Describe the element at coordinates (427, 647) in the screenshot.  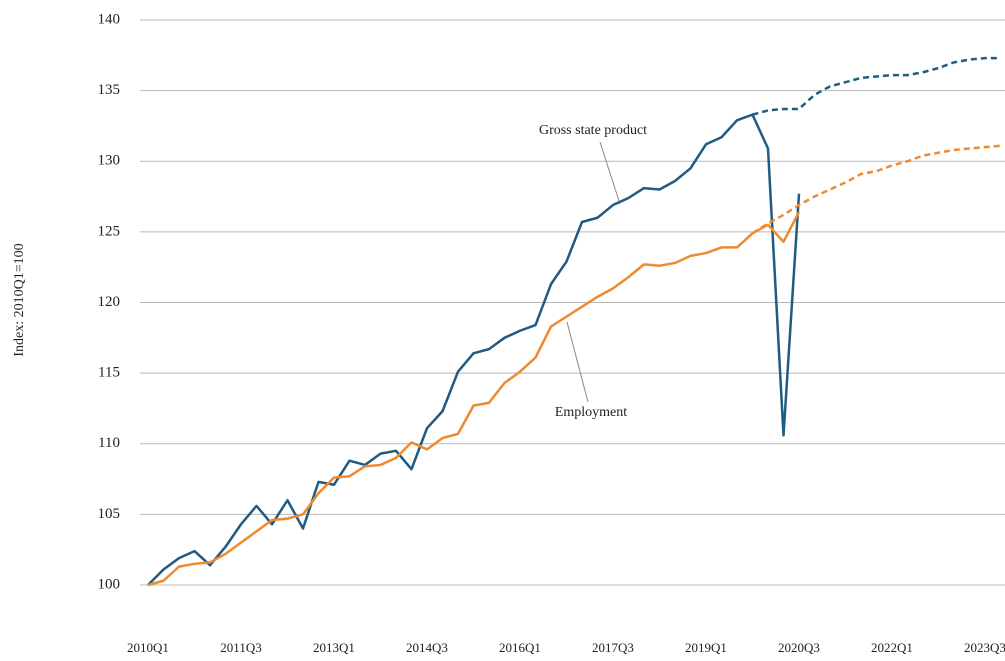
I see `x-tick-label: 2014Q3` at that location.